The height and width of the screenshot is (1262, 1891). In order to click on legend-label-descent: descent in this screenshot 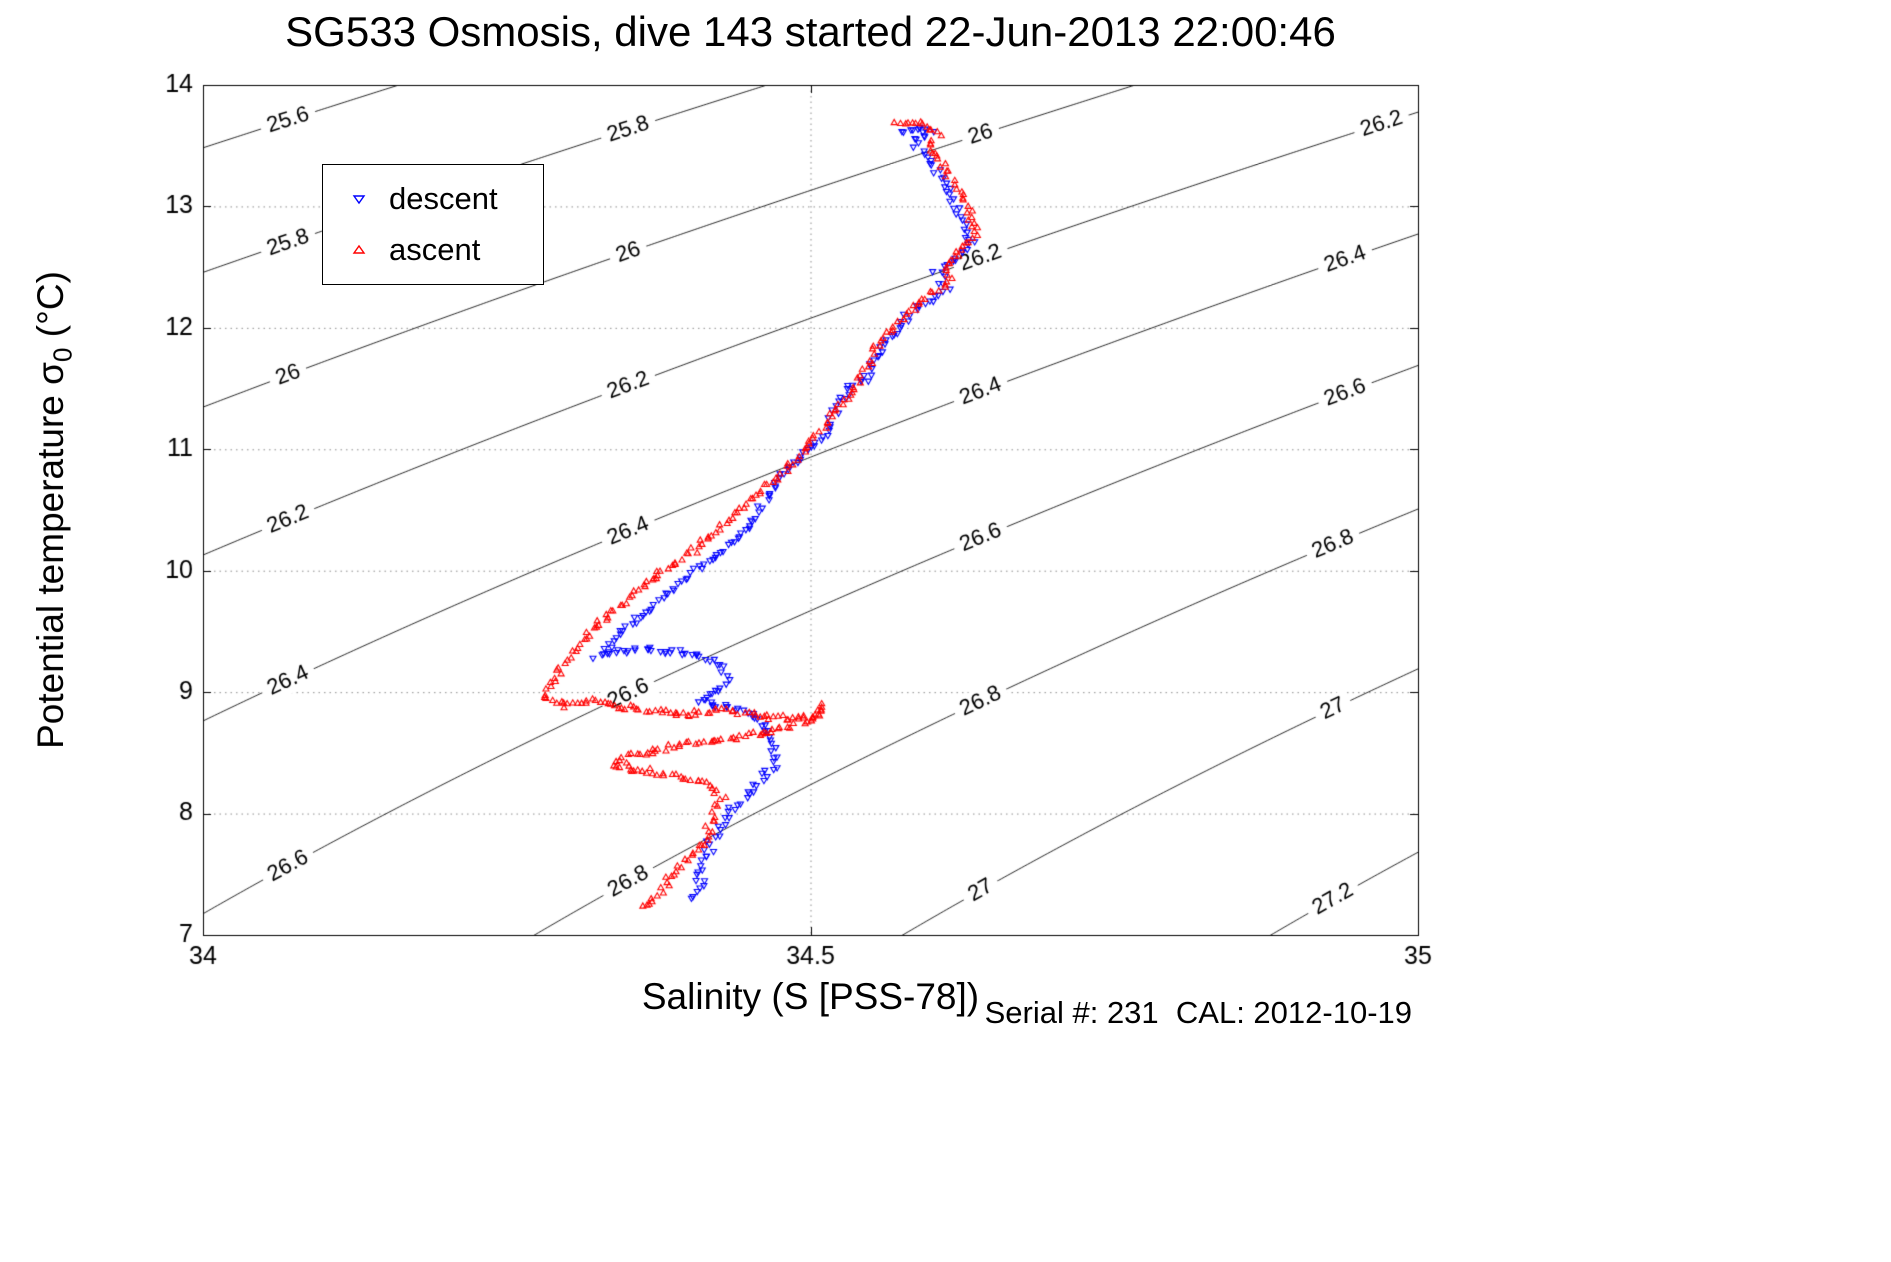, I will do `click(443, 198)`.